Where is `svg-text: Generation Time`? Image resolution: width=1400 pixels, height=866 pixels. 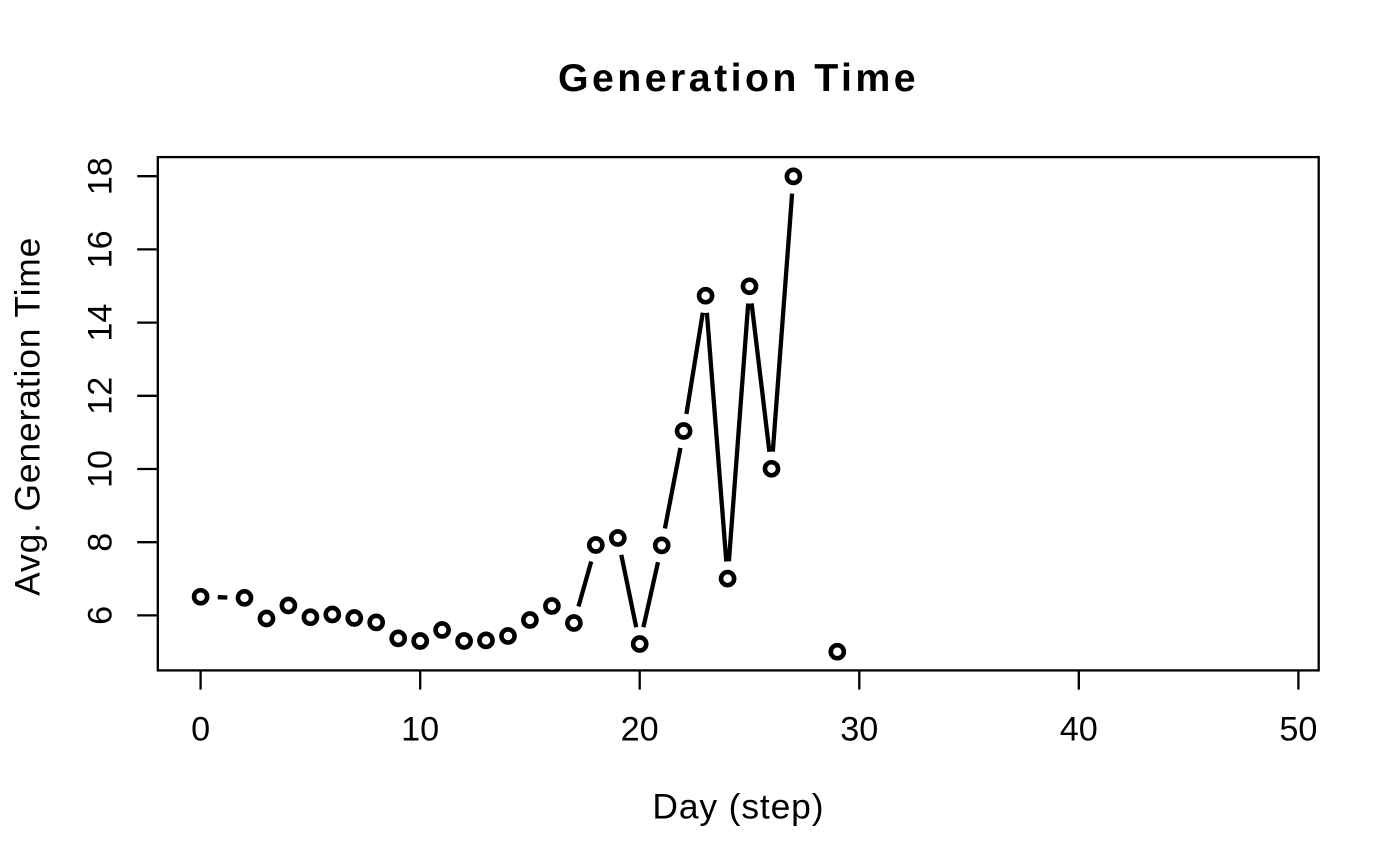
svg-text: Generation Time is located at coordinates (738, 78).